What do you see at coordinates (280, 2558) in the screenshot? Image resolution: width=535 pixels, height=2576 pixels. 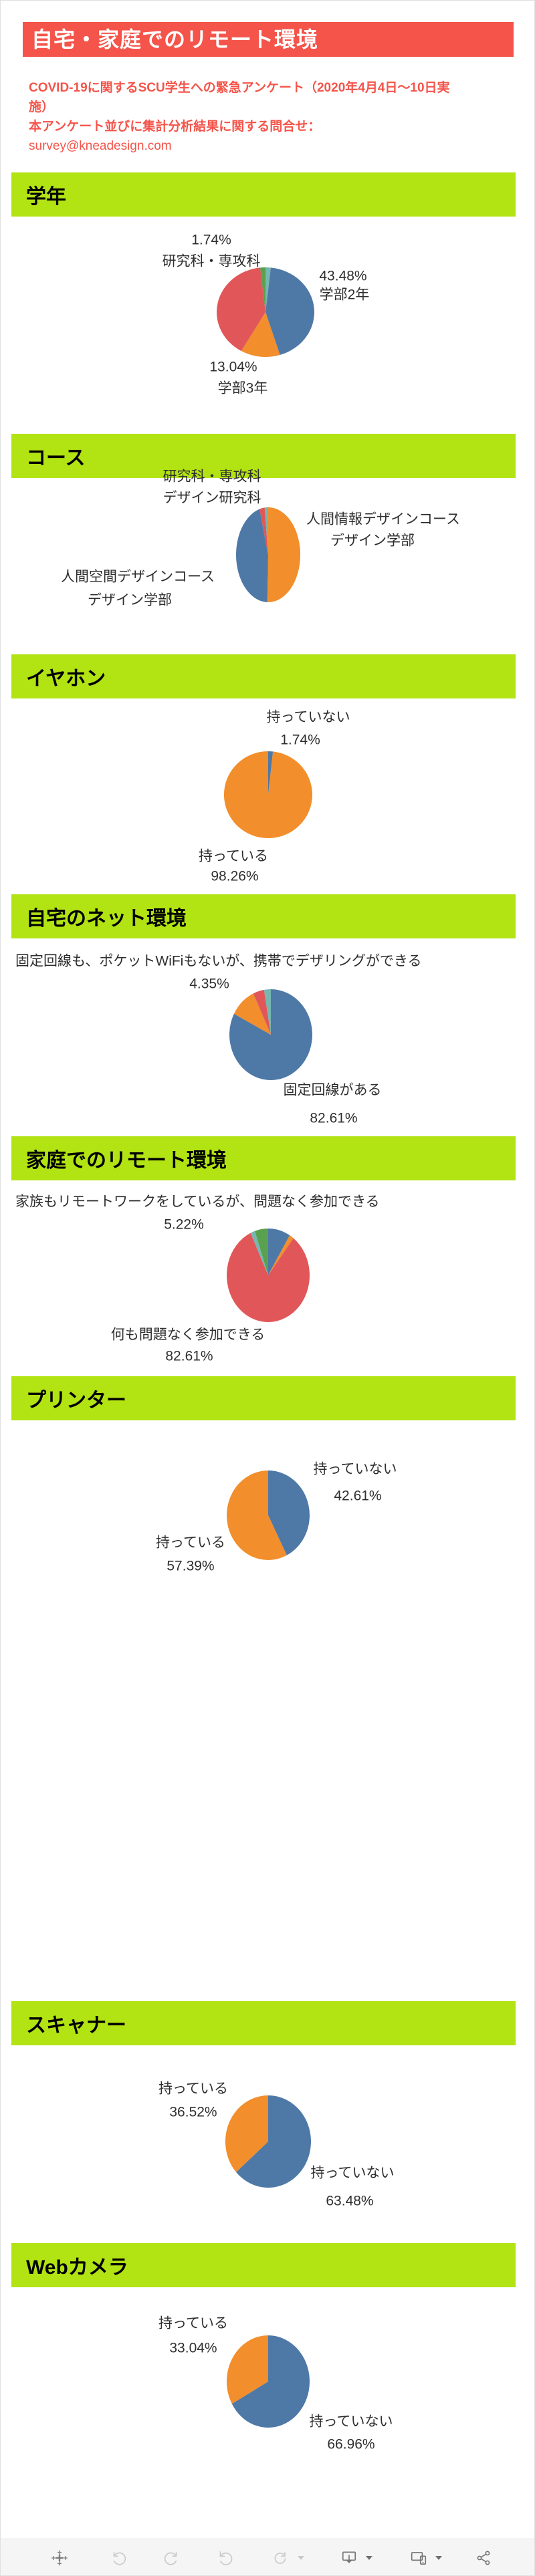 I see `refresh-icon` at bounding box center [280, 2558].